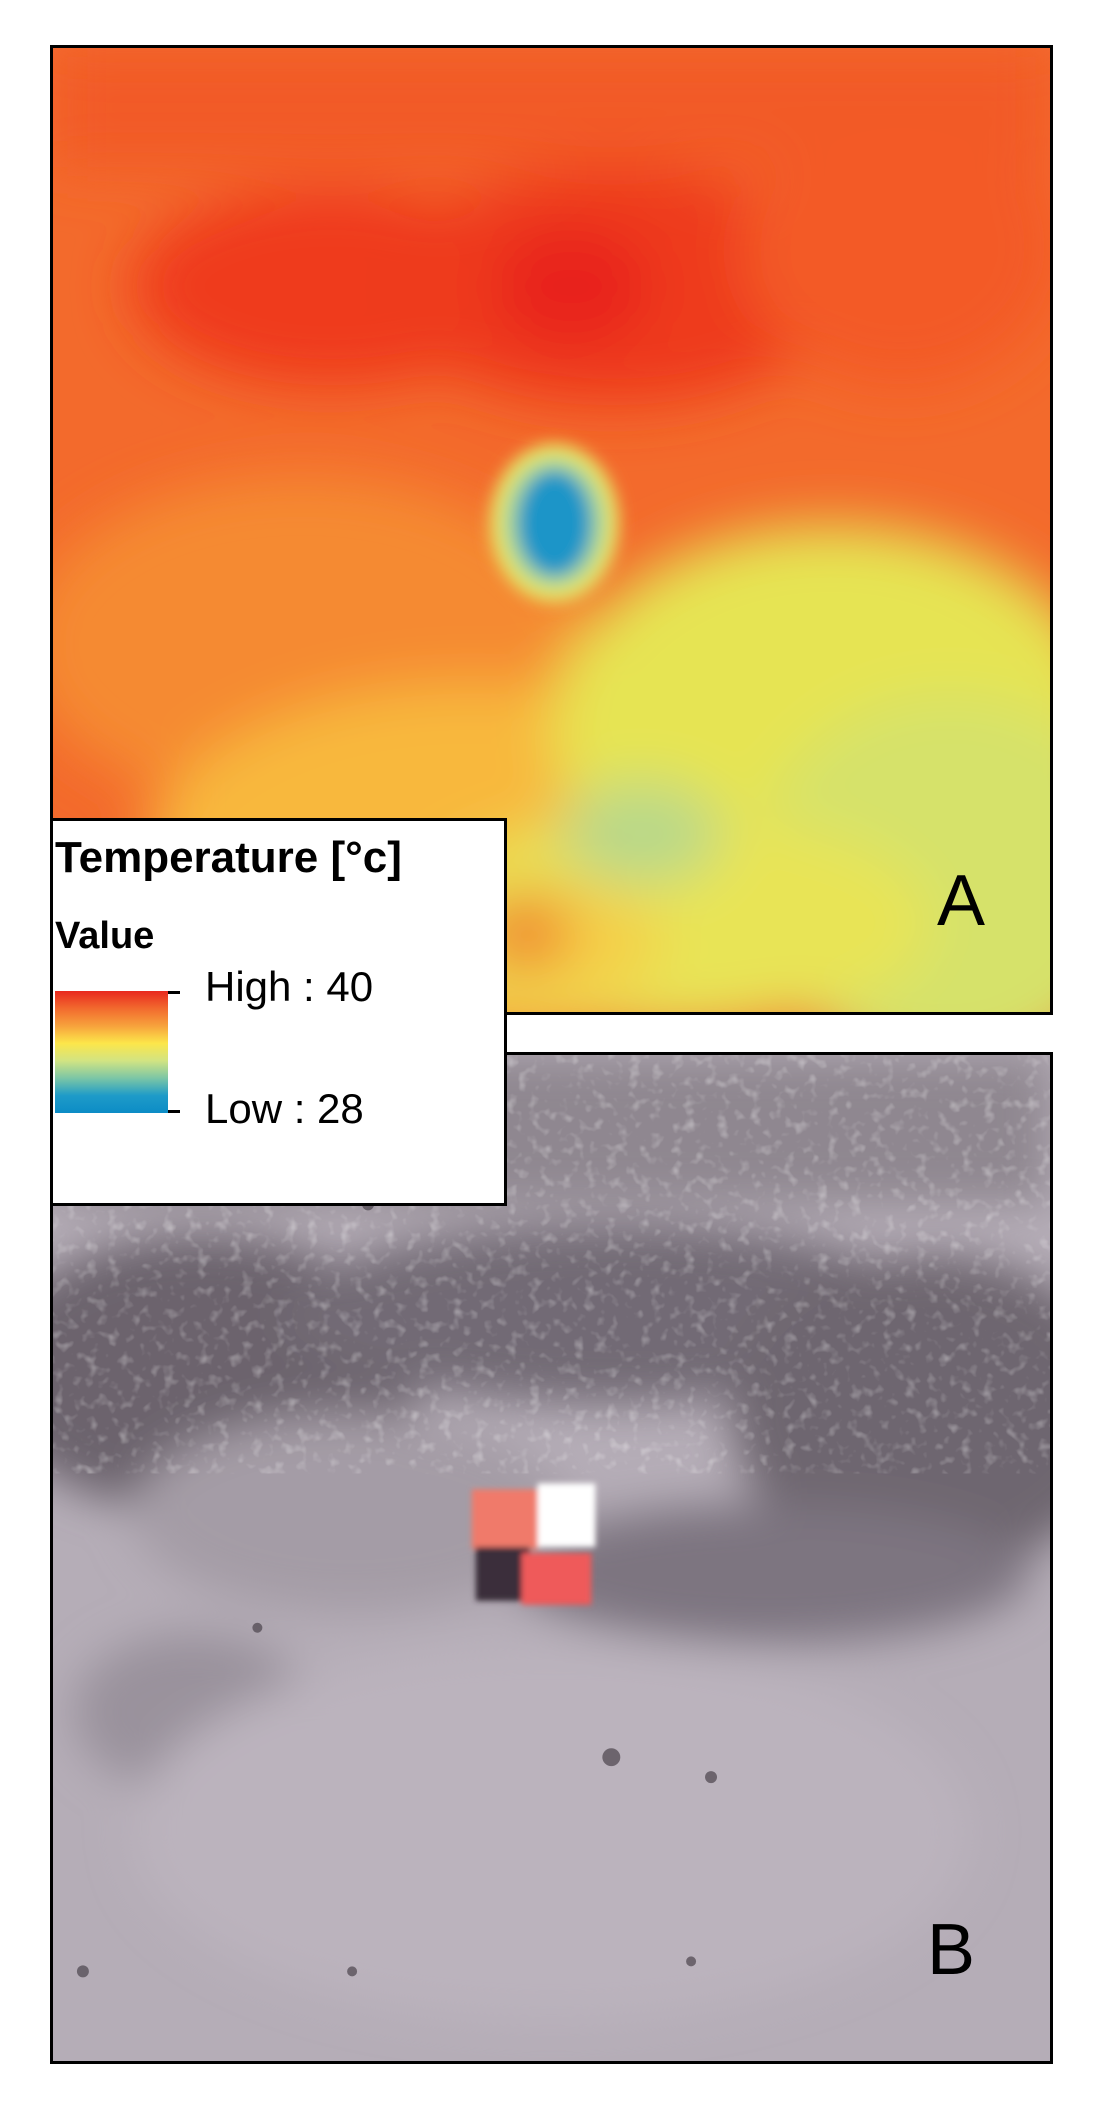  I want to click on legend-low-label: Low : 28, so click(284, 1108).